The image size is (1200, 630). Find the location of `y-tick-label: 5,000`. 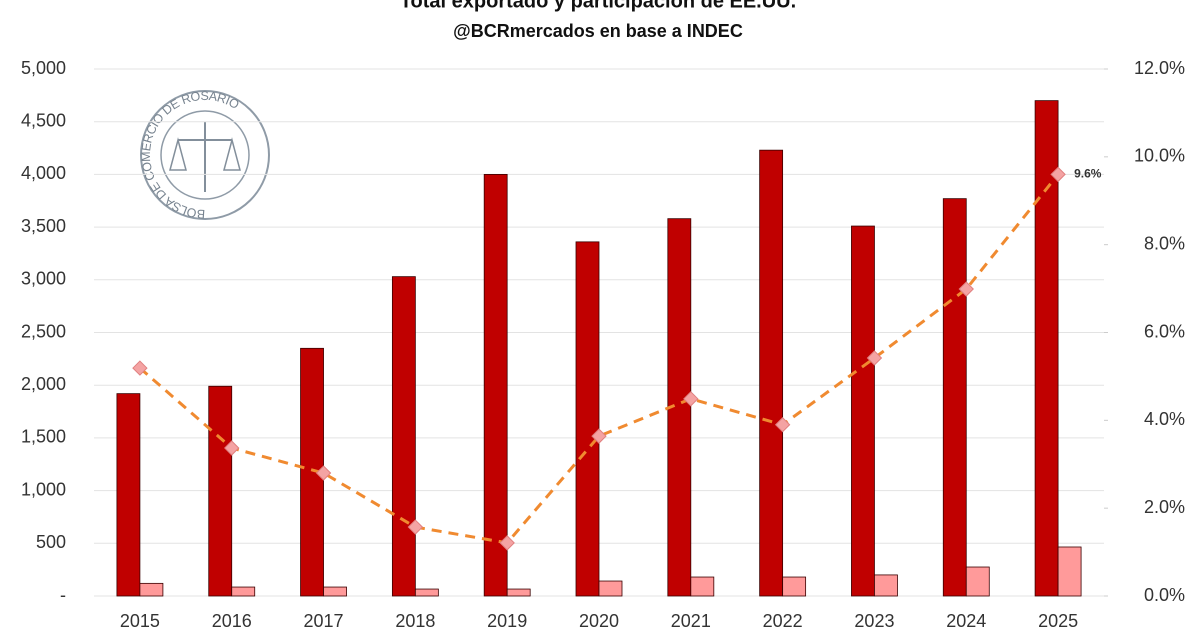

y-tick-label: 5,000 is located at coordinates (43, 68).